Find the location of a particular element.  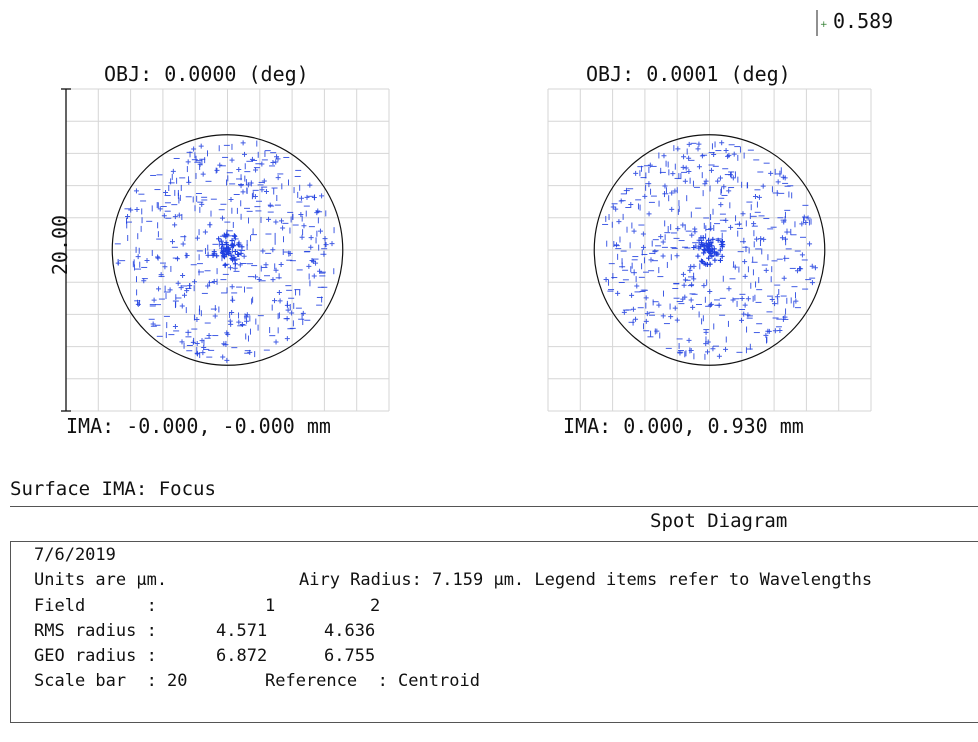

field-label: Field : is located at coordinates (95, 606).